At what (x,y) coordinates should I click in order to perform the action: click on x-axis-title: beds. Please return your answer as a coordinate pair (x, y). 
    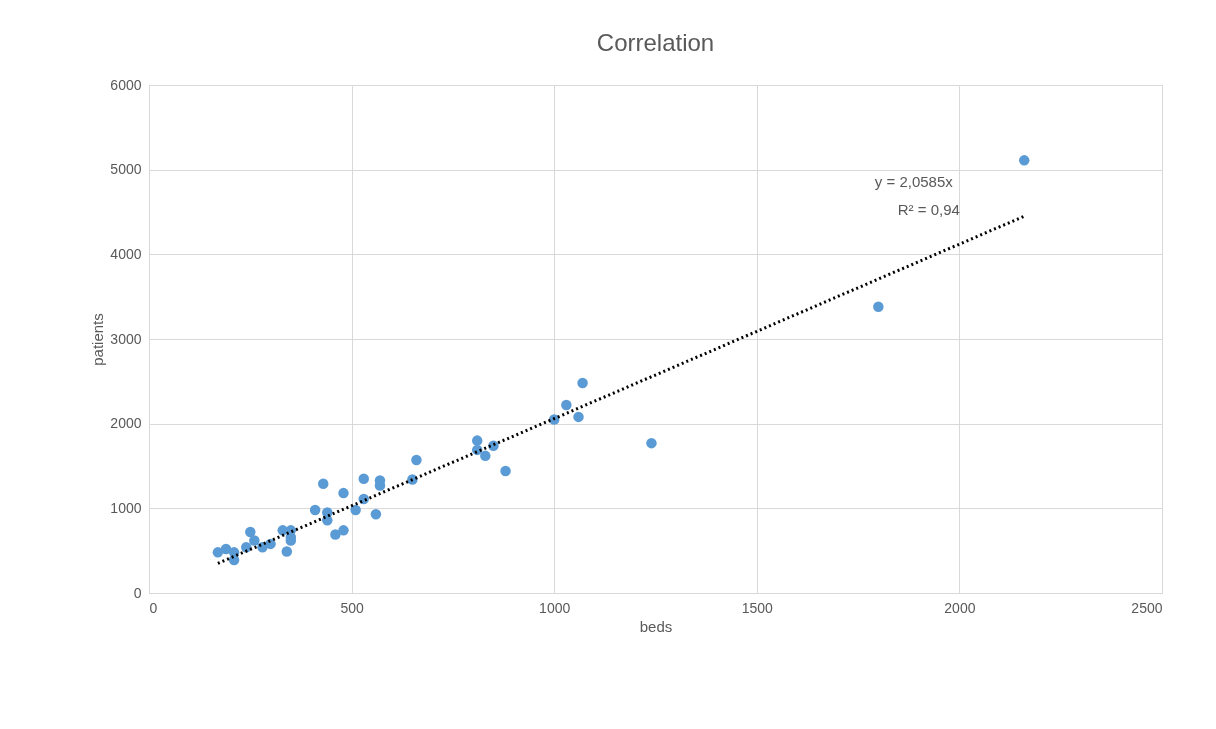
    Looking at the image, I should click on (656, 626).